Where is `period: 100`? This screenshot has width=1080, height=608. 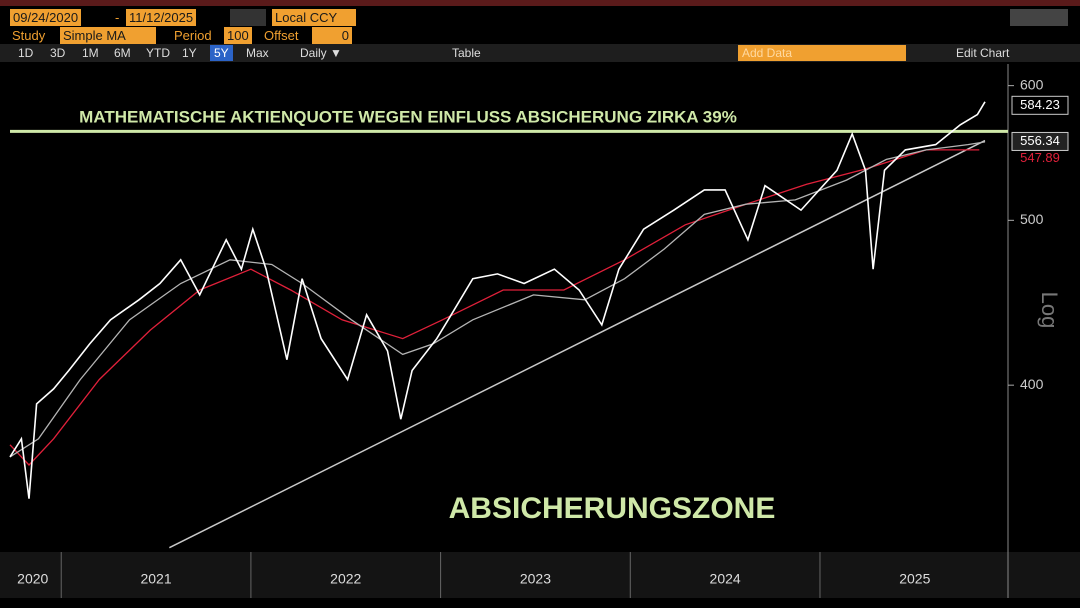 period: 100 is located at coordinates (238, 35).